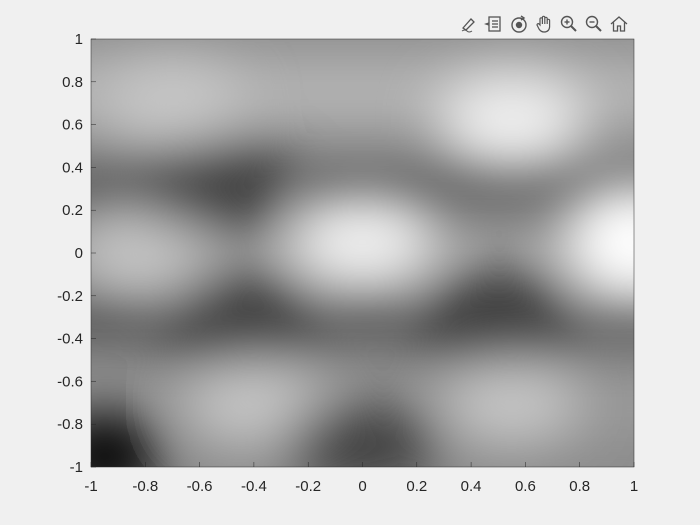  Describe the element at coordinates (145, 486) in the screenshot. I see `x-tick-label: -0.8` at that location.